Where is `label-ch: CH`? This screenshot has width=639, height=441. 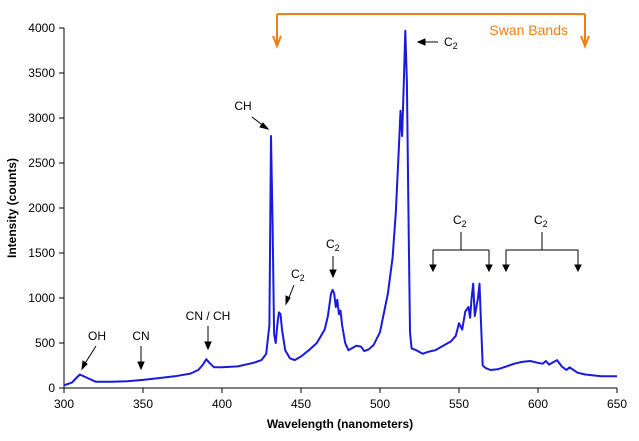
label-ch: CH is located at coordinates (242, 106).